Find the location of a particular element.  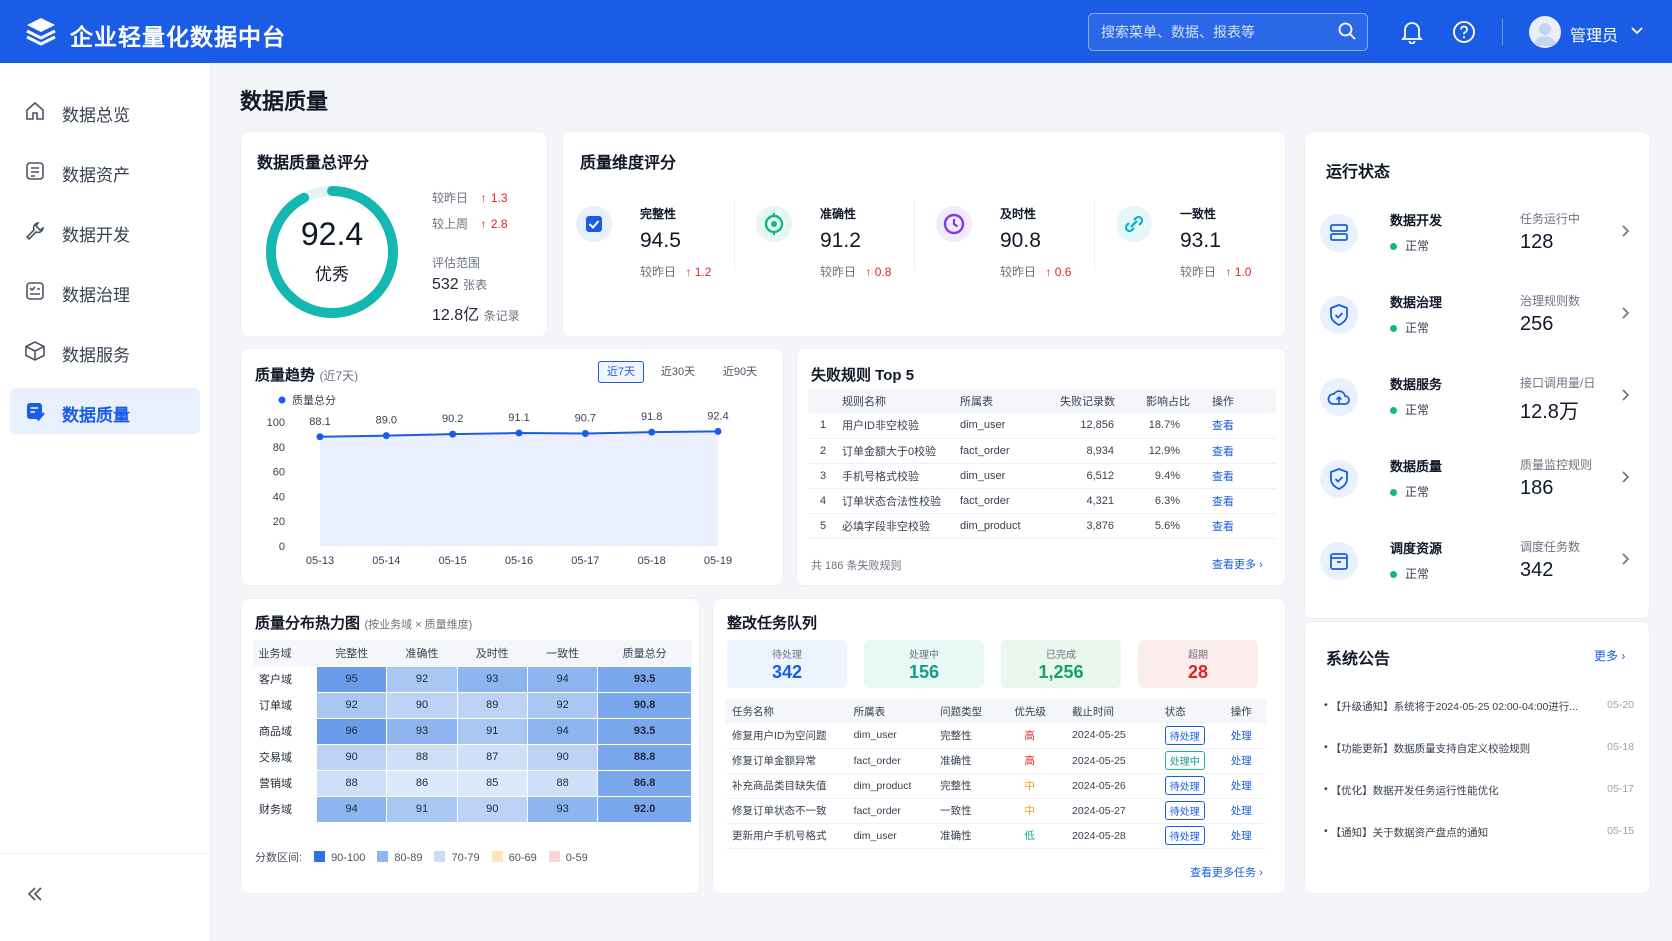

dimension-value: 91.2 is located at coordinates (840, 240).